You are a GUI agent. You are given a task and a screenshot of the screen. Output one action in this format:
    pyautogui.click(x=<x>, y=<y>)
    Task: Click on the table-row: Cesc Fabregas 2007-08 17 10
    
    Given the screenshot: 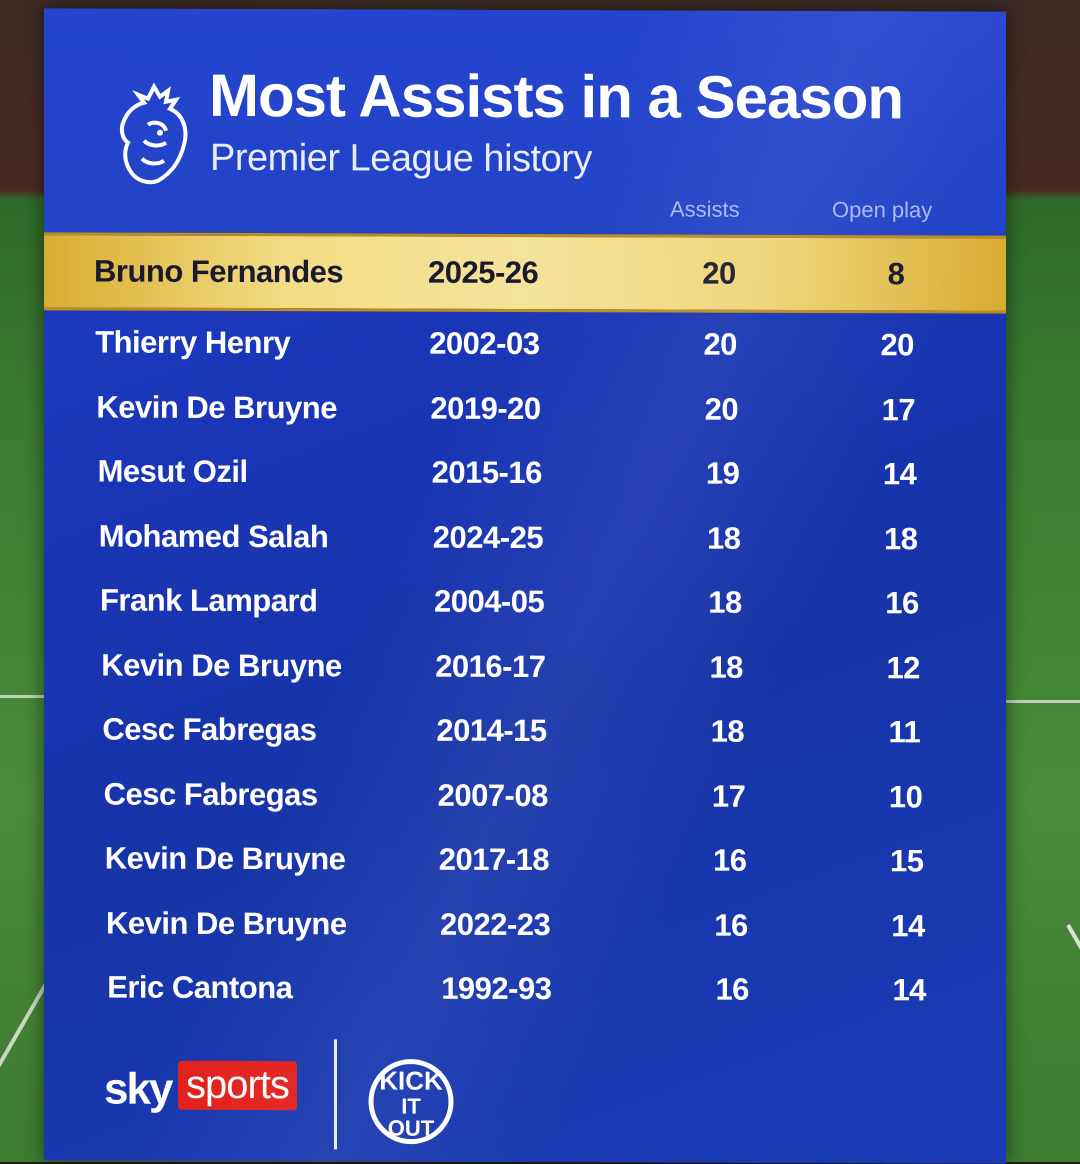 What is the action you would take?
    pyautogui.click(x=525, y=795)
    